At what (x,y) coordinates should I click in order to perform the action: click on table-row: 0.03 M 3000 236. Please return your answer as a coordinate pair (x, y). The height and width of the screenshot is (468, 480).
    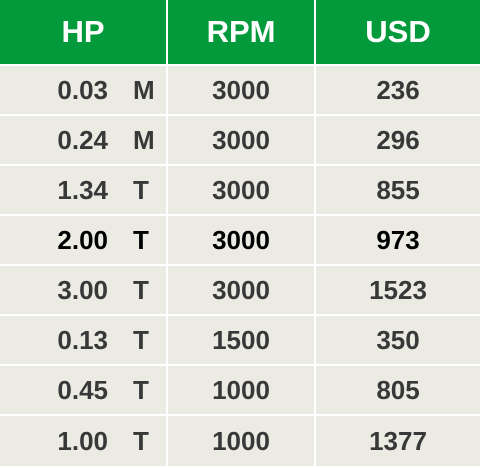
    Looking at the image, I should click on (240, 90).